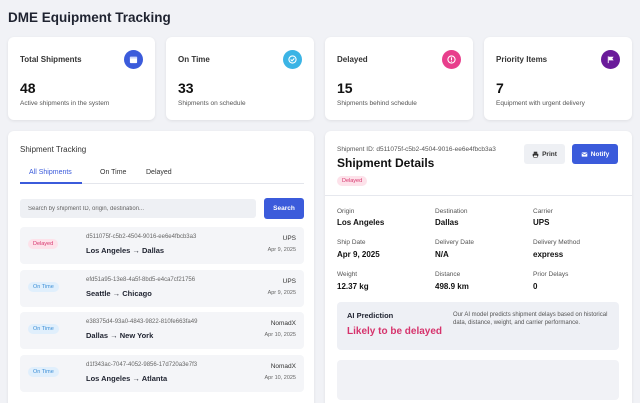 The height and width of the screenshot is (403, 640). I want to click on stat-label: On Time, so click(194, 59).